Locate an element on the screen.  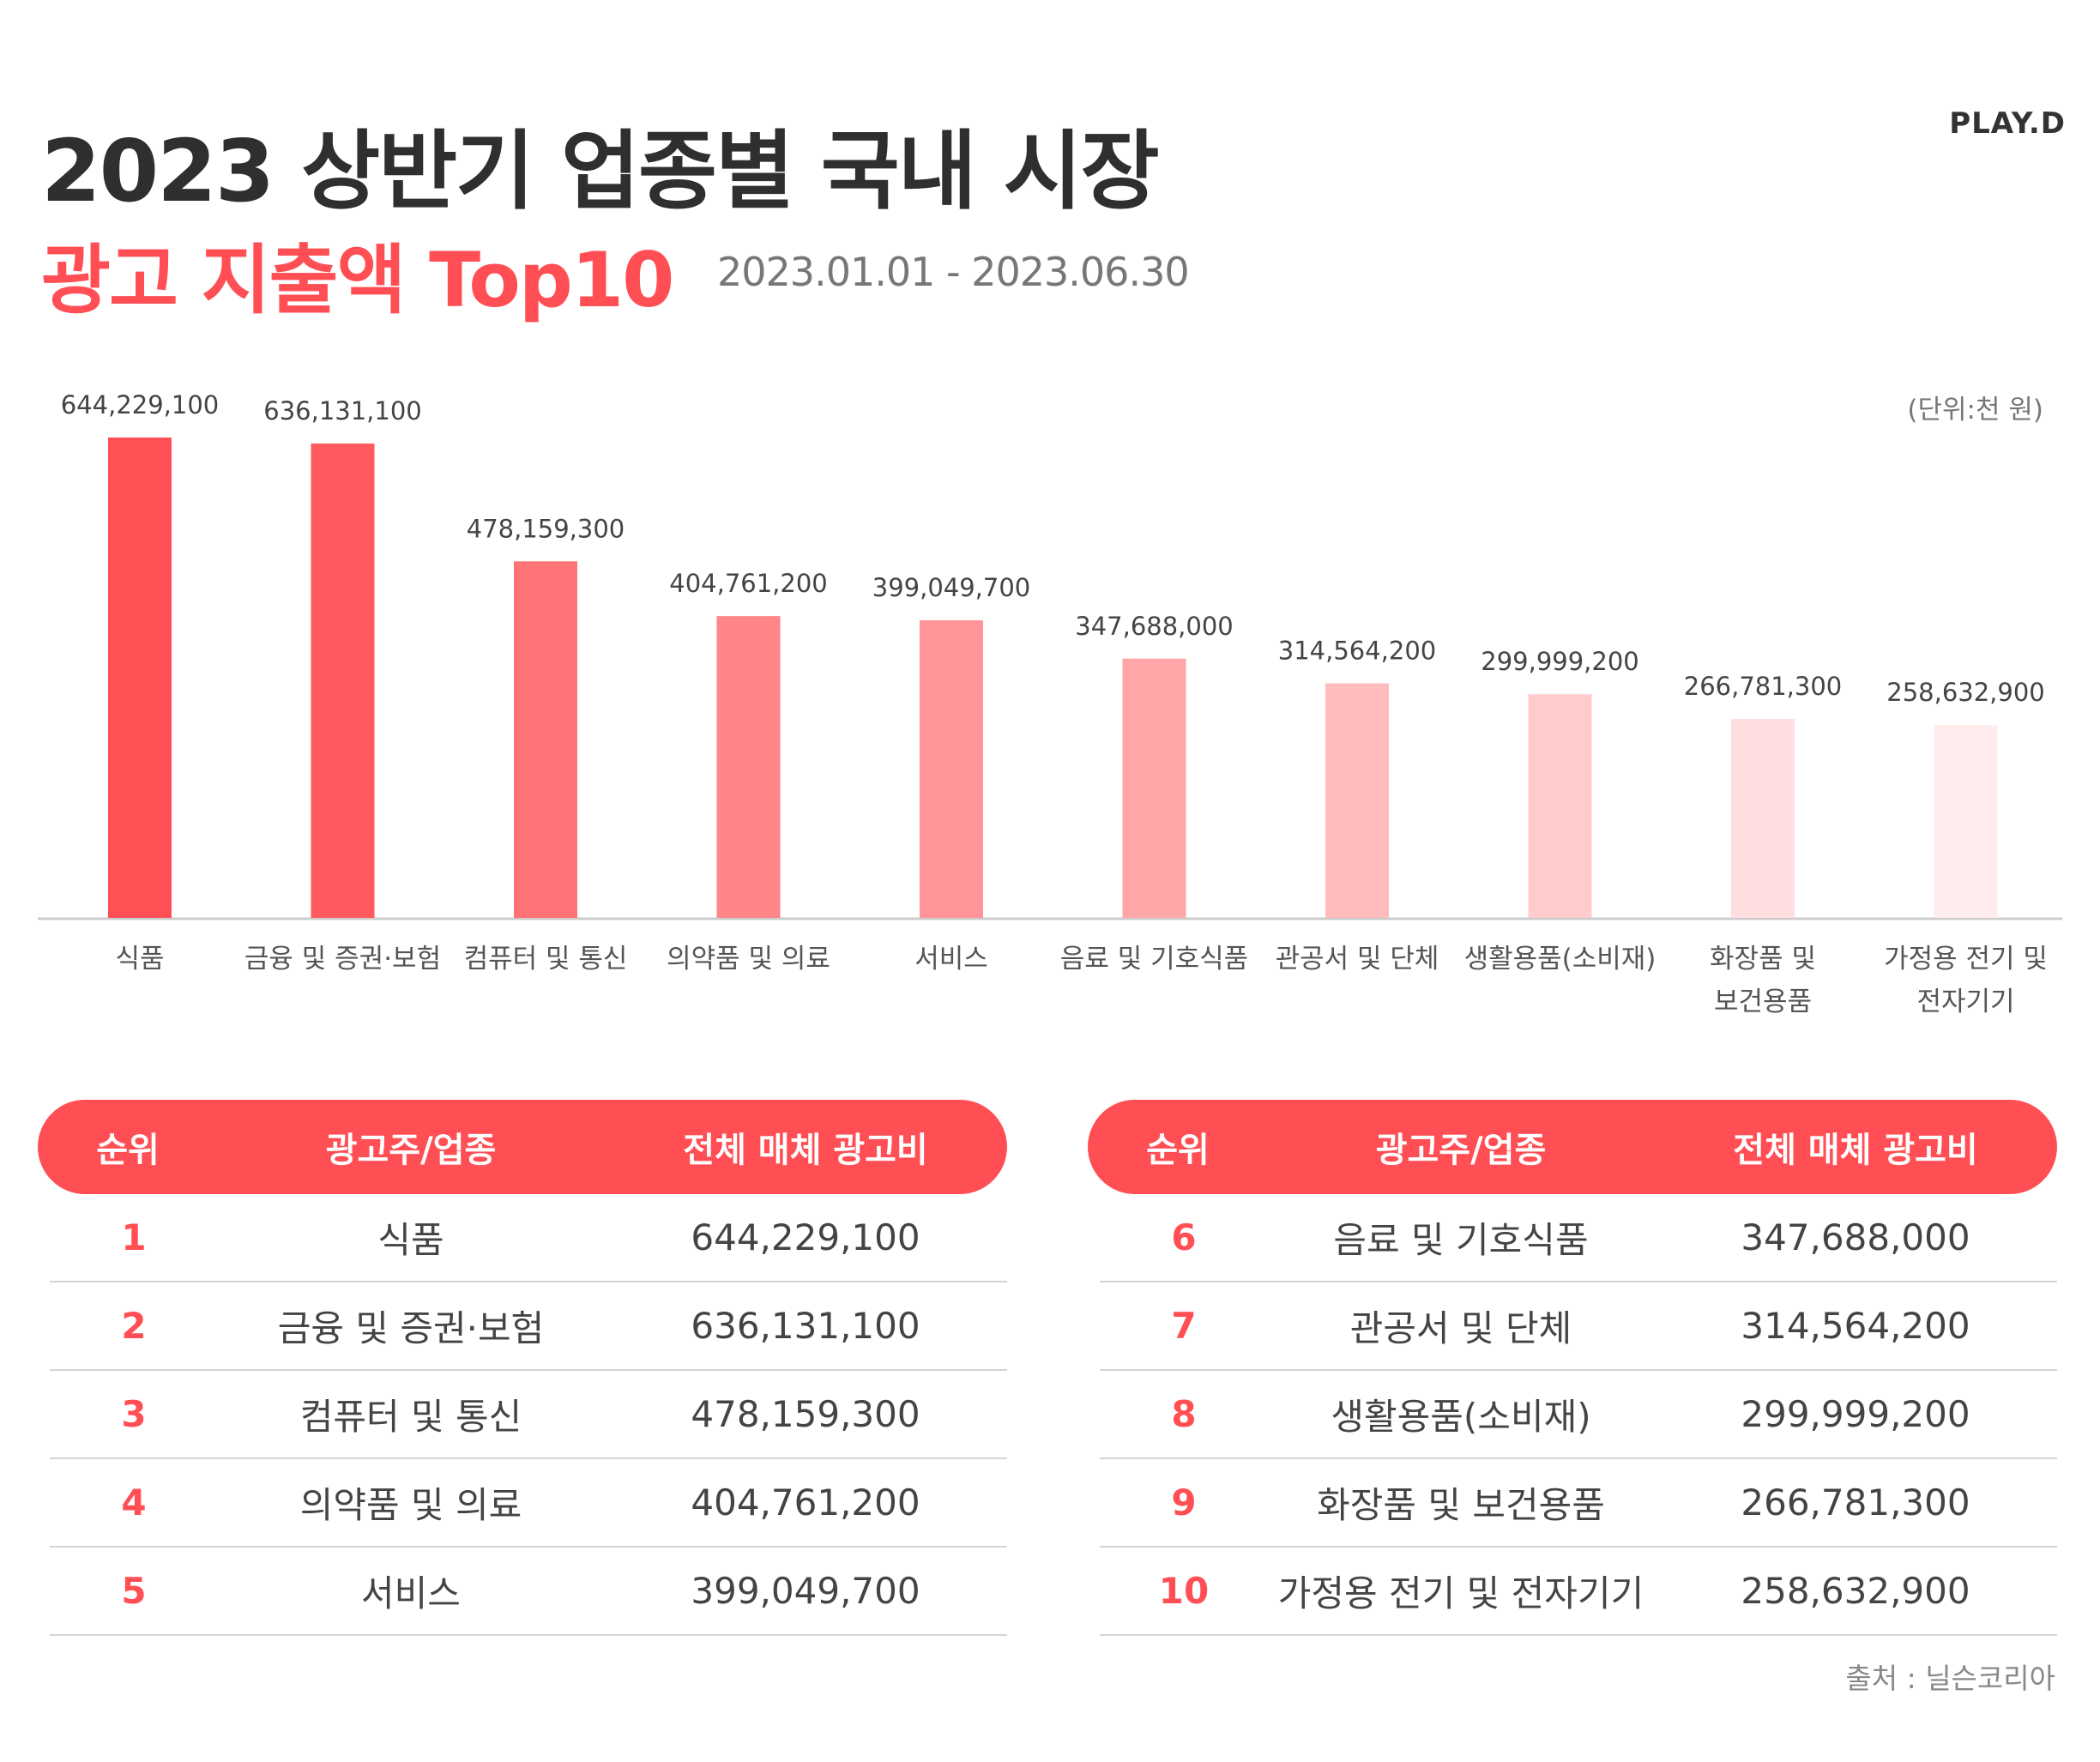
table-row: 6 음료 및 기호식품 347,688,000 is located at coordinates (1578, 1238).